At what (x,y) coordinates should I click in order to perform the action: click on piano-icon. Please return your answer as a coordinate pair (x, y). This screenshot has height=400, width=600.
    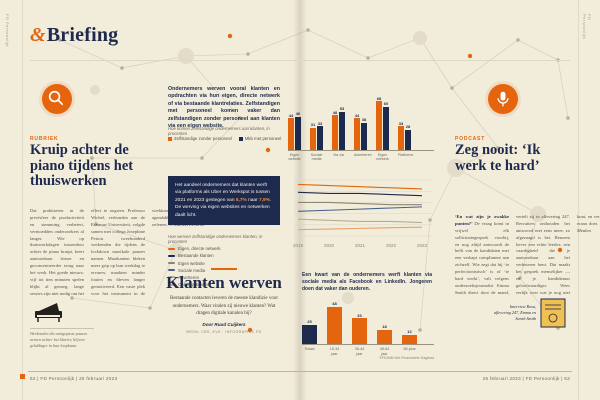
    Looking at the image, I should click on (48, 312).